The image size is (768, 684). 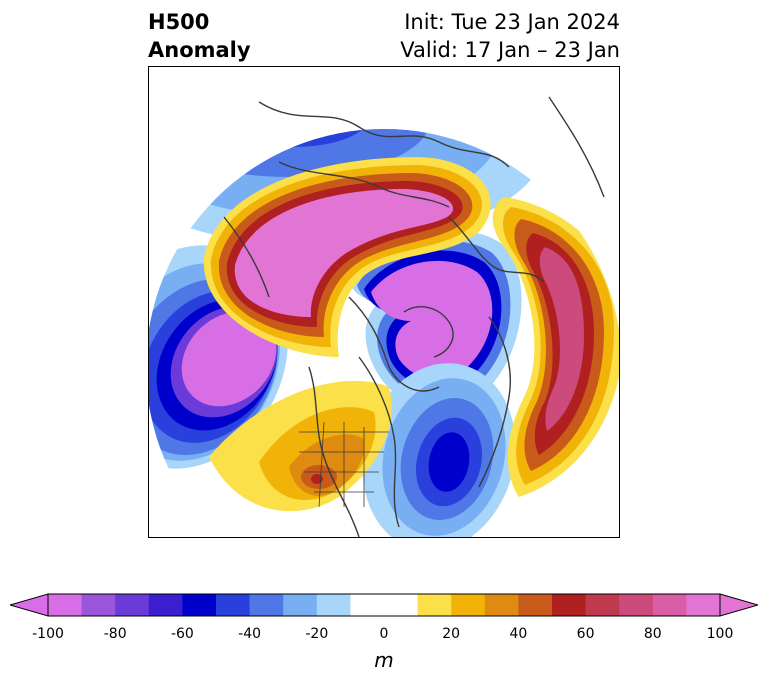 What do you see at coordinates (585, 634) in the screenshot?
I see `colorbar-tick-label: 60` at bounding box center [585, 634].